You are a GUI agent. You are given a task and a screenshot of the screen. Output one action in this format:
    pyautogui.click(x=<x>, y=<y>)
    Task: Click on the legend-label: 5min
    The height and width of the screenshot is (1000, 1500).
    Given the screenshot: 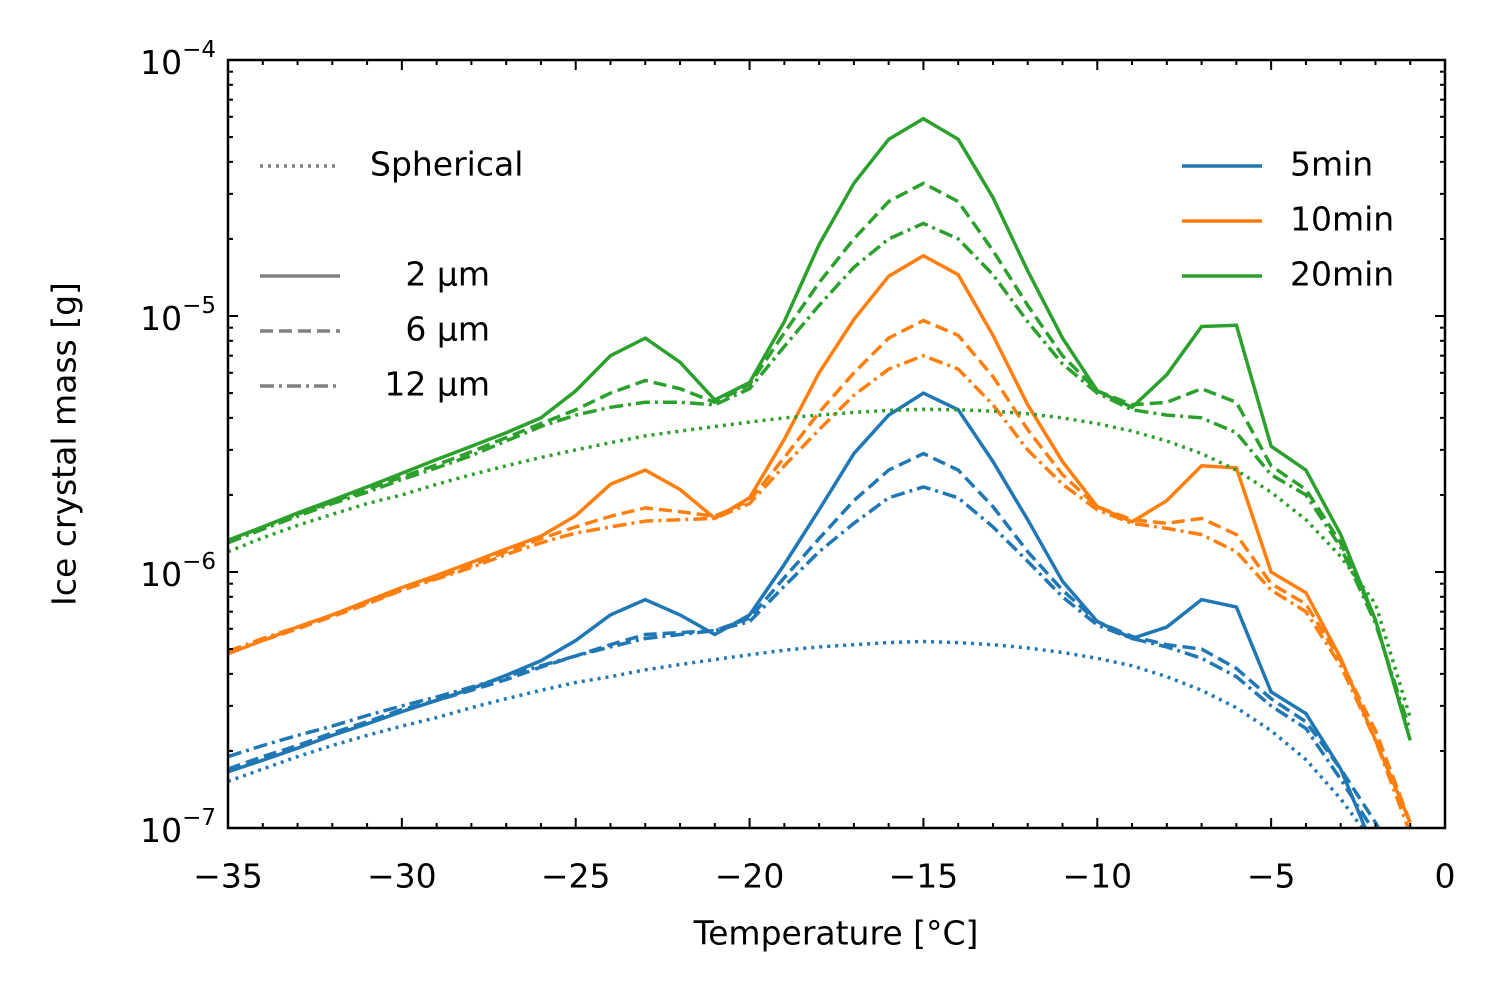 What is the action you would take?
    pyautogui.click(x=1331, y=164)
    